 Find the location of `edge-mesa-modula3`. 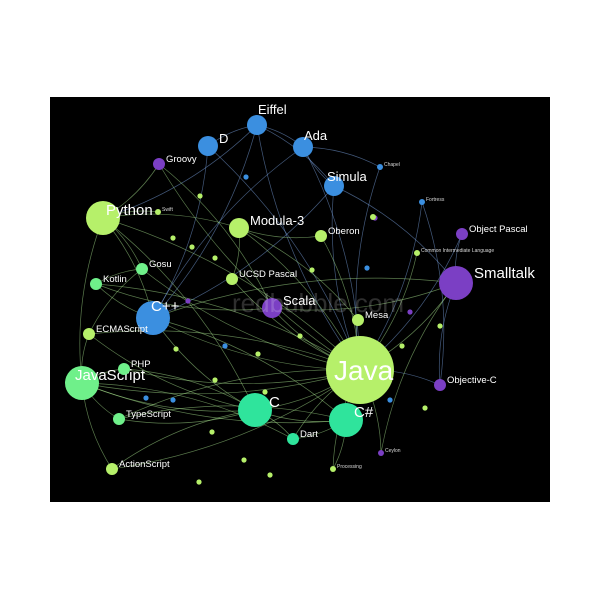

edge-mesa-modula3 is located at coordinates (298, 274).